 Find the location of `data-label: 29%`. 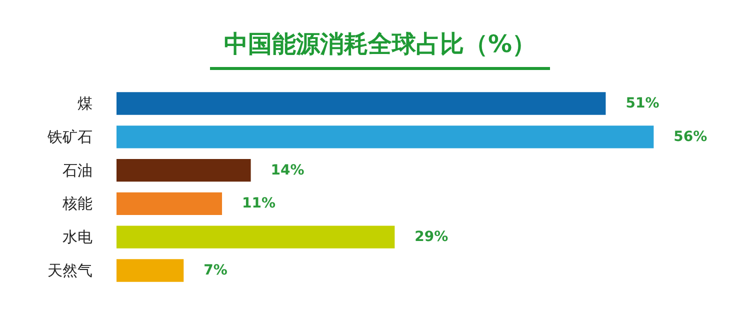

data-label: 29% is located at coordinates (431, 237).